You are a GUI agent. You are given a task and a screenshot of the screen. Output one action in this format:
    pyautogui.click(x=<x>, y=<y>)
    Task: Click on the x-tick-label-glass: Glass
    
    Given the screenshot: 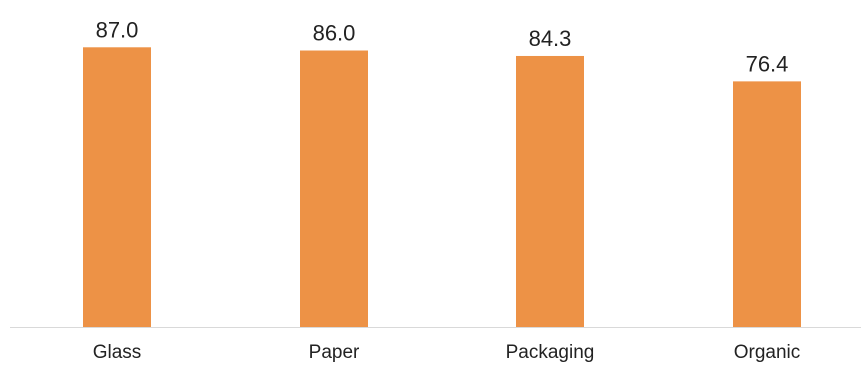 What is the action you would take?
    pyautogui.click(x=117, y=352)
    